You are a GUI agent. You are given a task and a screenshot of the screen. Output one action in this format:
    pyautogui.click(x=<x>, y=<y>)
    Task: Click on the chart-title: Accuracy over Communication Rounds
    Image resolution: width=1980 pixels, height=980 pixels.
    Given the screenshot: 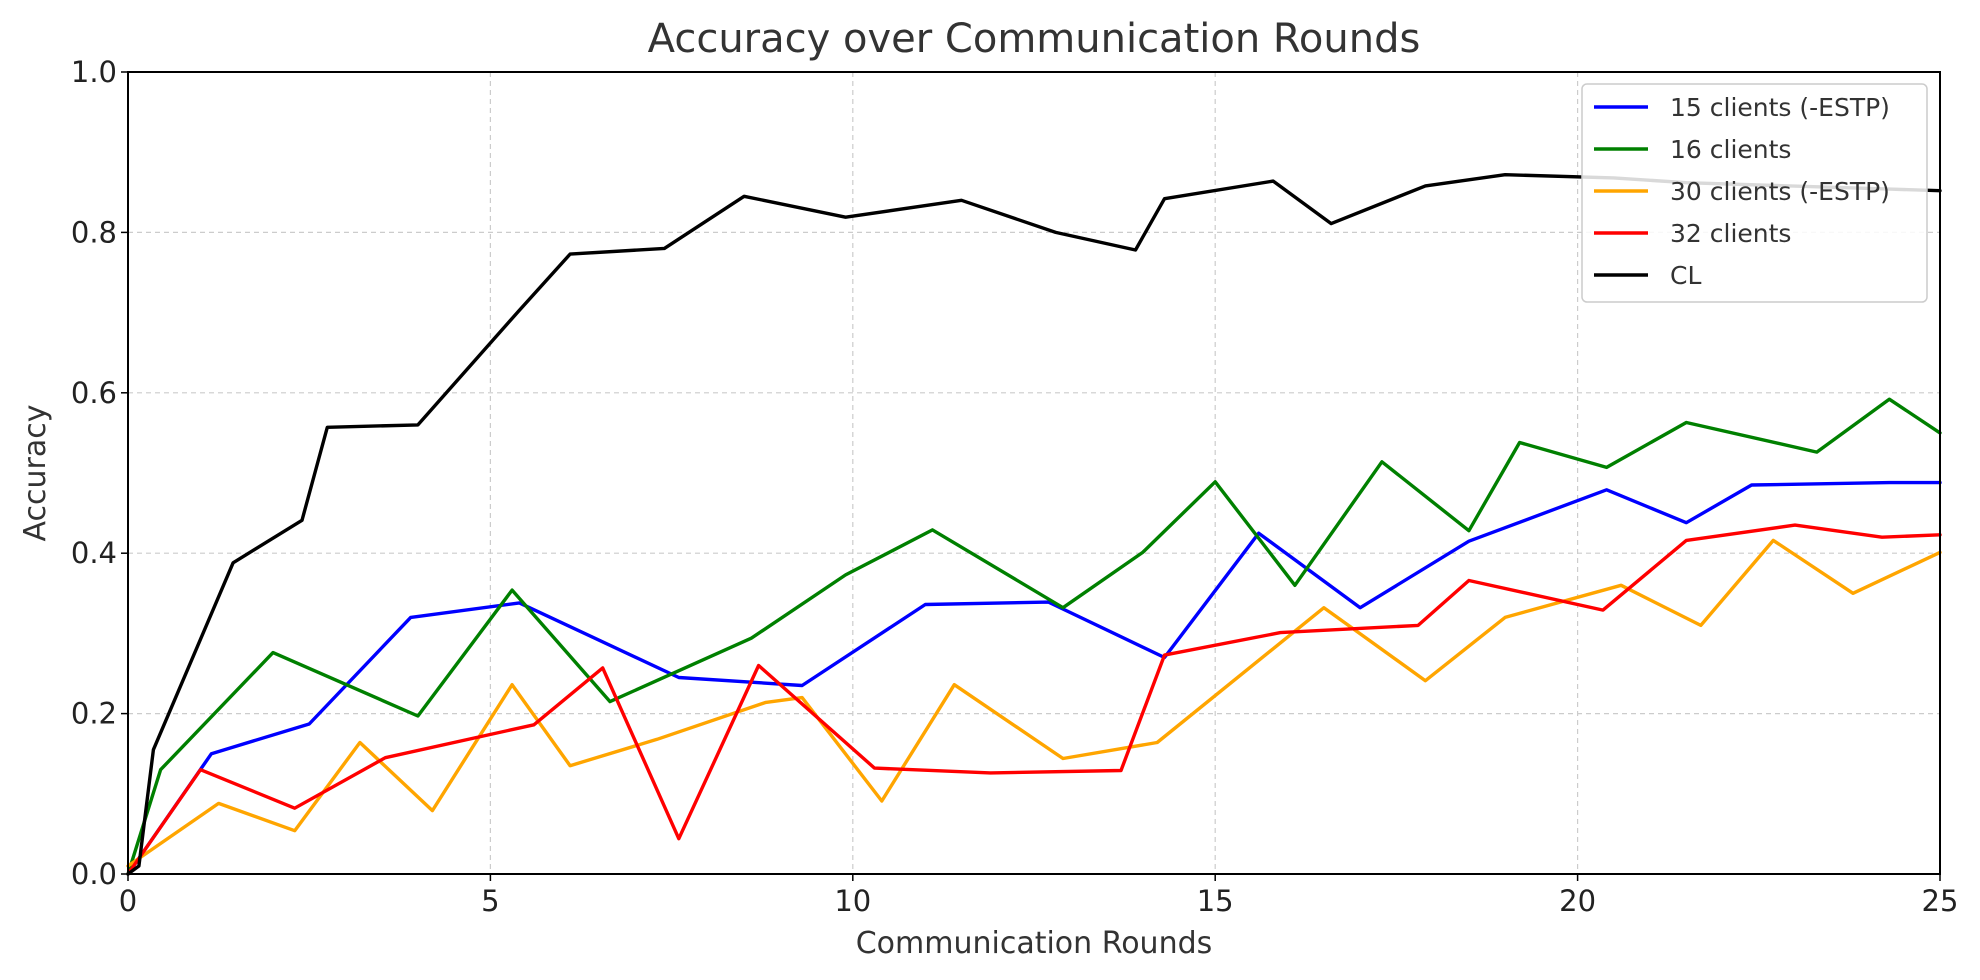 What is the action you would take?
    pyautogui.click(x=1034, y=39)
    